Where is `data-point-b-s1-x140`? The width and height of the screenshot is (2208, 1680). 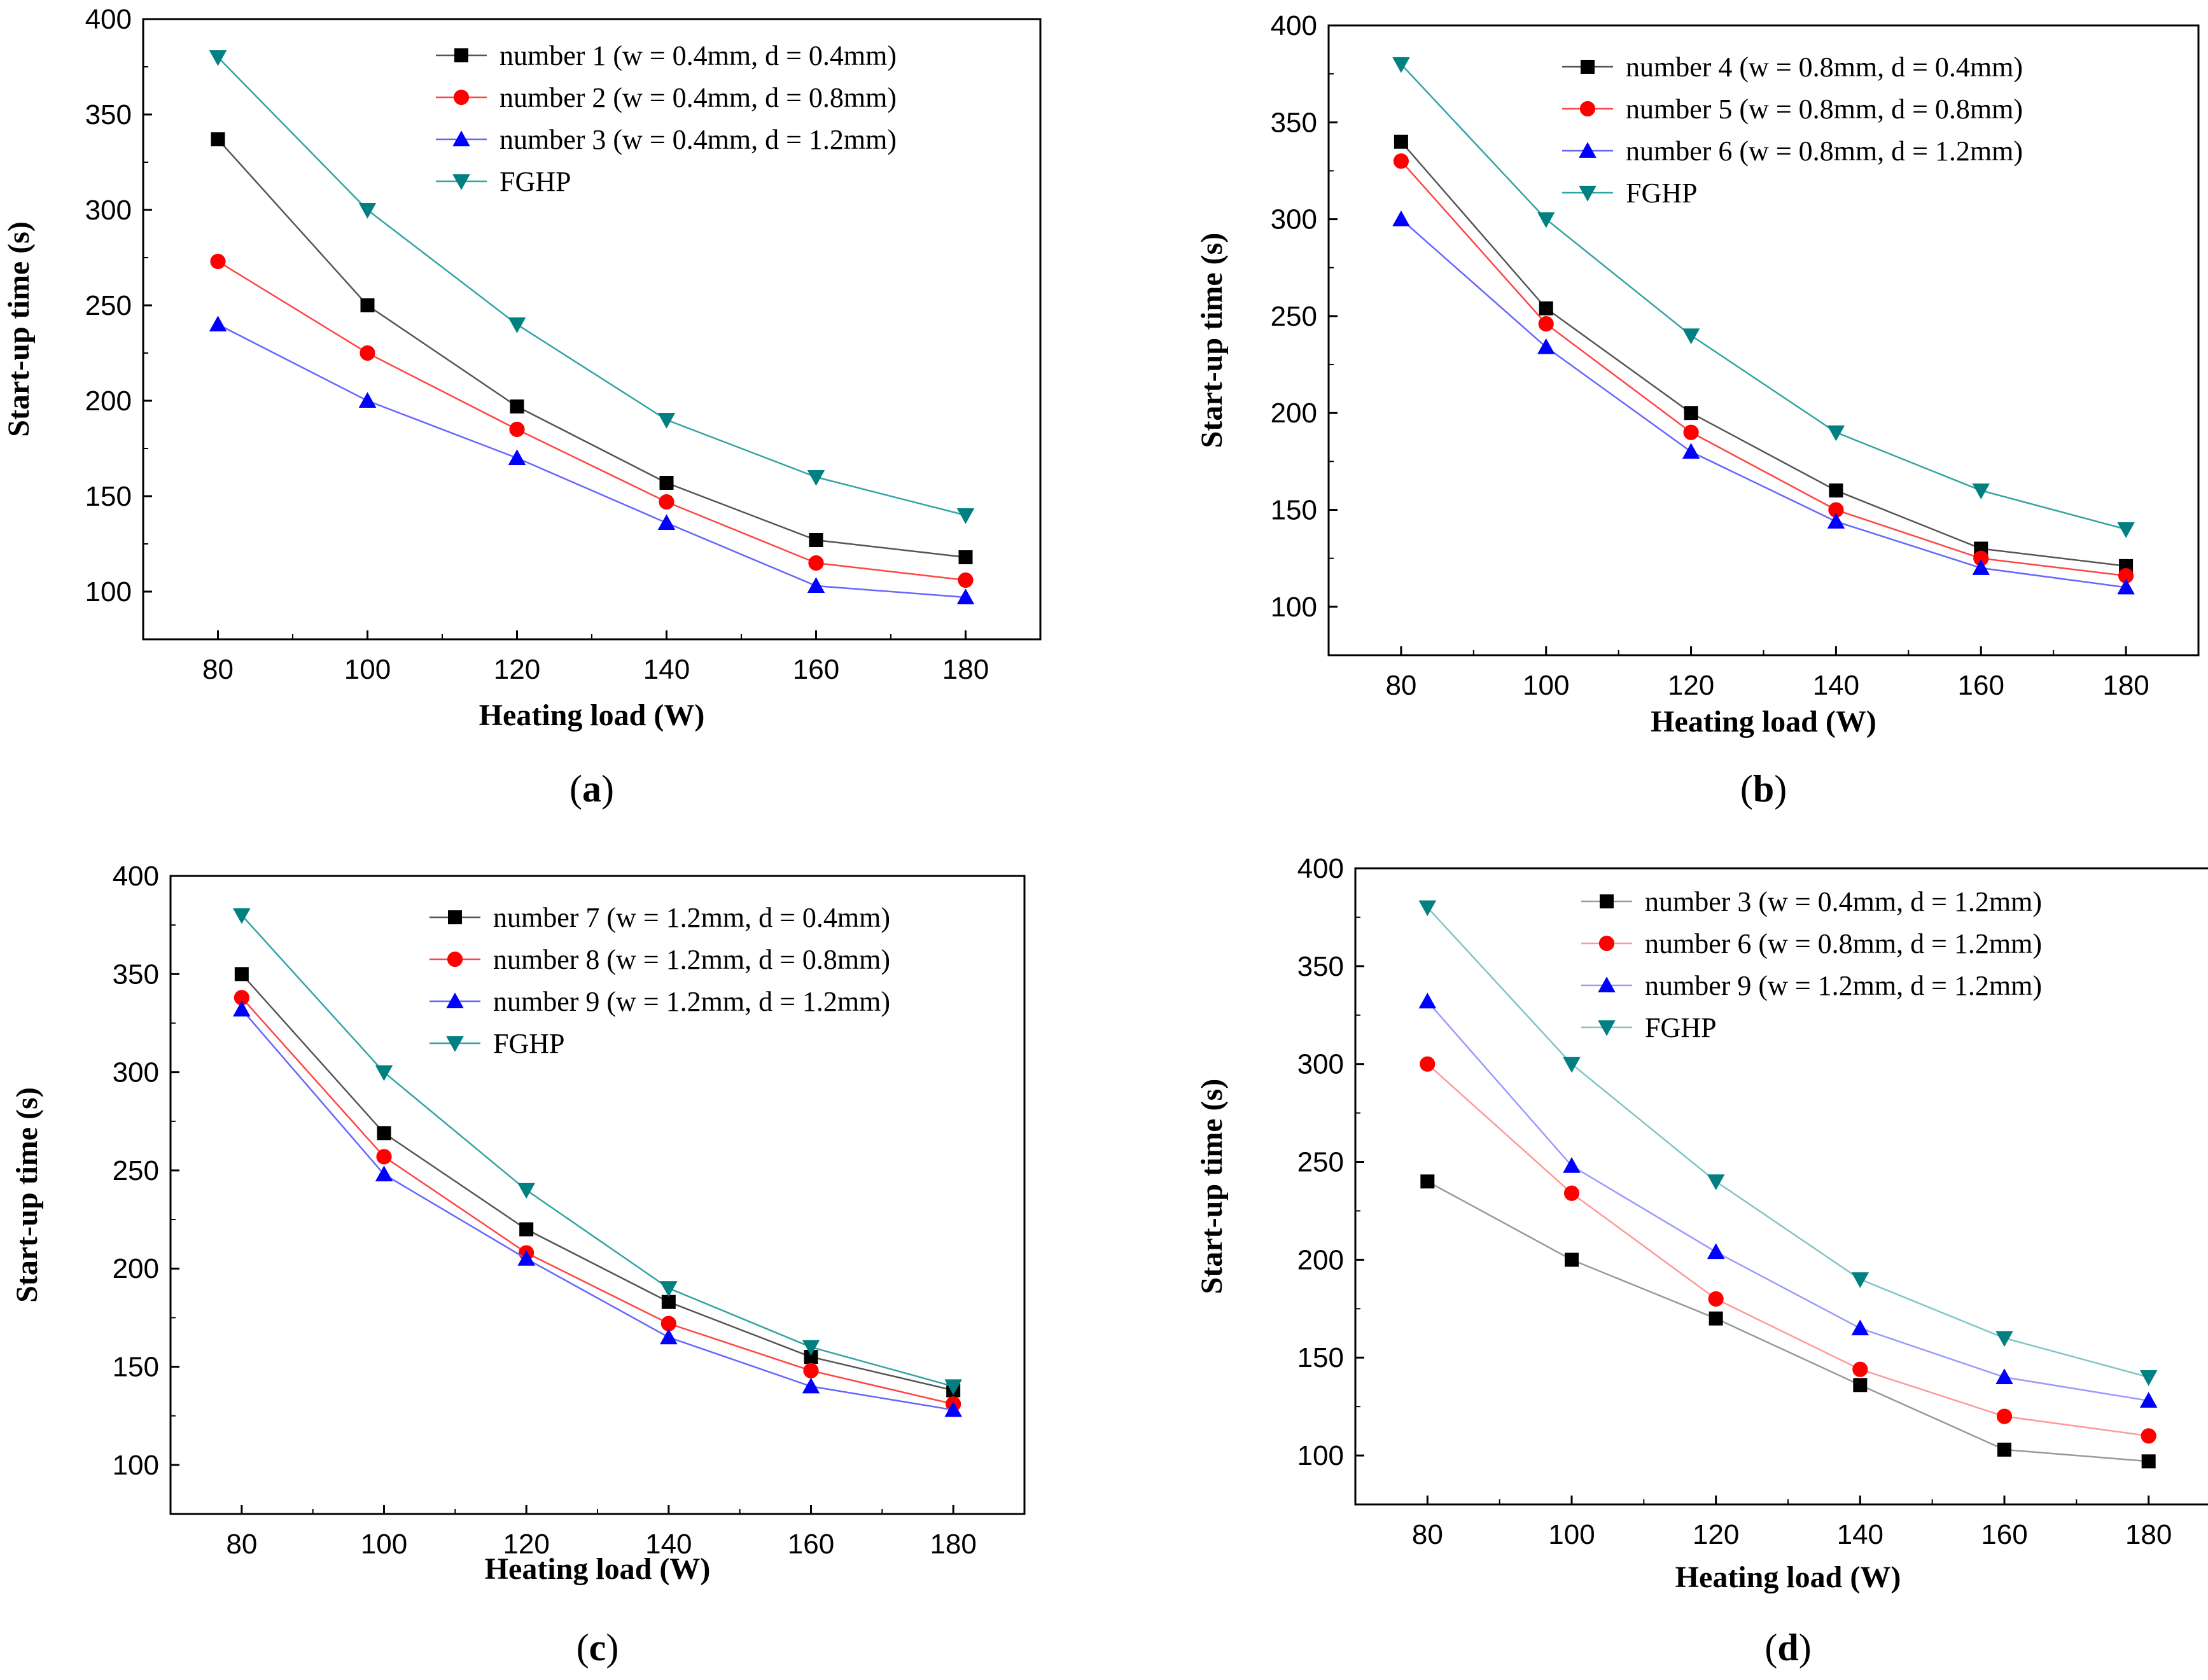 data-point-b-s1-x140 is located at coordinates (1836, 490).